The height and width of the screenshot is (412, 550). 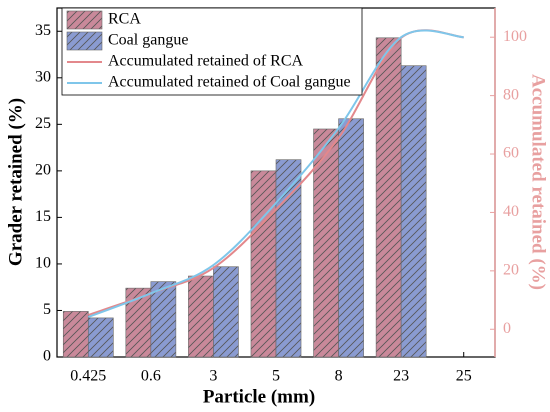 I want to click on y2-tick-label: 40, so click(x=511, y=211).